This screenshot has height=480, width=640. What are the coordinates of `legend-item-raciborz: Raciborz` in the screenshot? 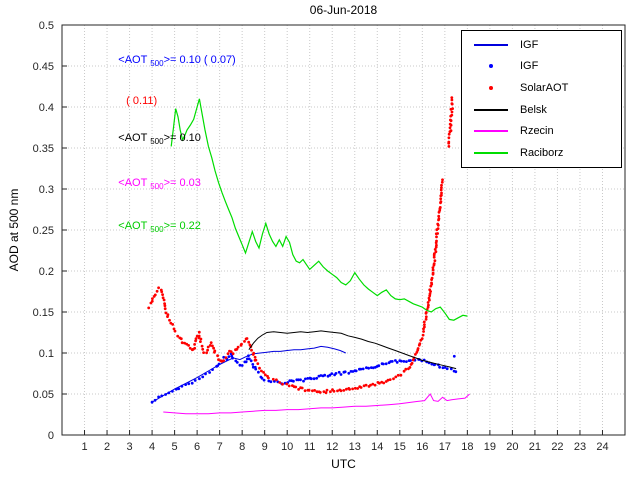 It's located at (541, 153).